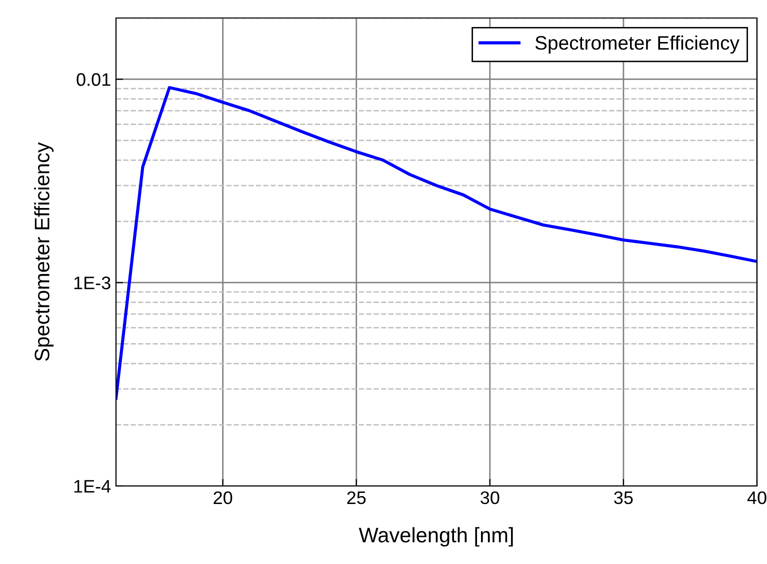  What do you see at coordinates (435, 537) in the screenshot?
I see `x-axis-title: Wavelength [nm]` at bounding box center [435, 537].